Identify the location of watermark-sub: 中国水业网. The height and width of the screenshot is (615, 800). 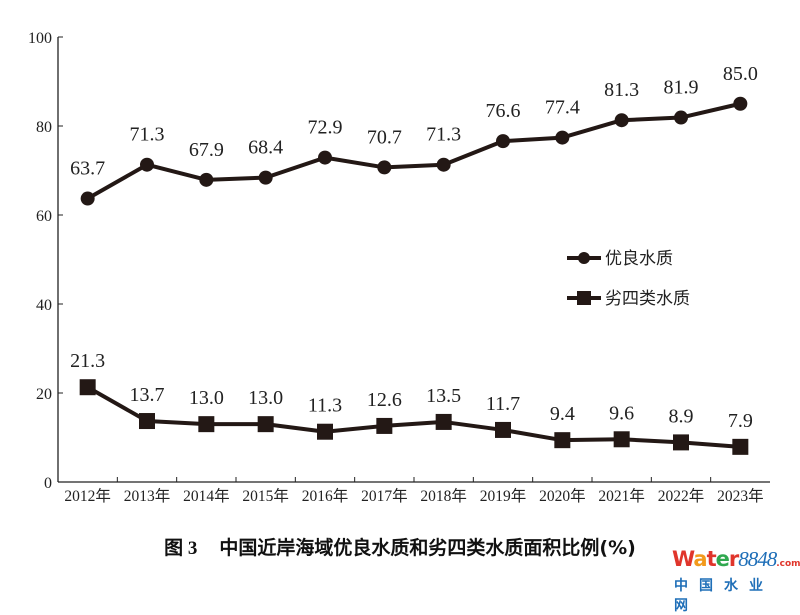
(724, 596).